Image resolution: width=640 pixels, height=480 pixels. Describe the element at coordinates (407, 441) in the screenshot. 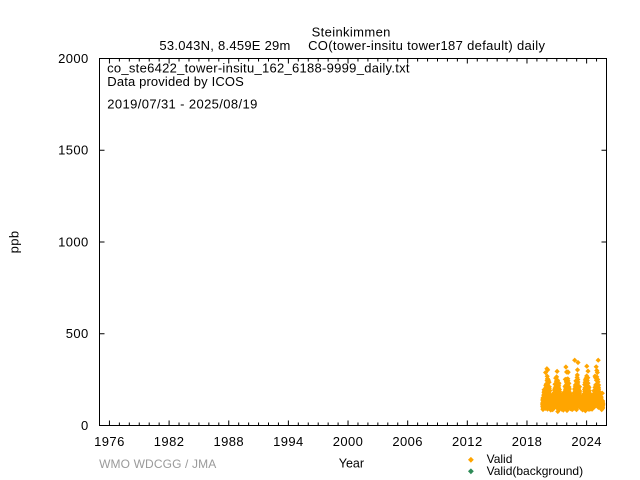

I see `svg-text: 2006` at that location.